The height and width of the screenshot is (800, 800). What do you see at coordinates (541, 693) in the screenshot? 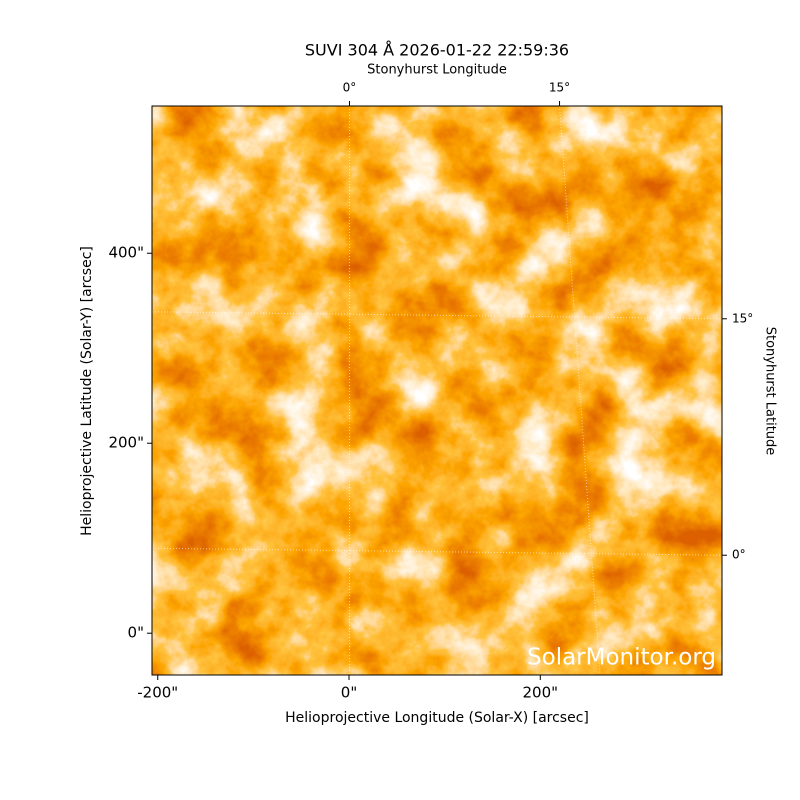
I see `x-tick-label: 200"` at bounding box center [541, 693].